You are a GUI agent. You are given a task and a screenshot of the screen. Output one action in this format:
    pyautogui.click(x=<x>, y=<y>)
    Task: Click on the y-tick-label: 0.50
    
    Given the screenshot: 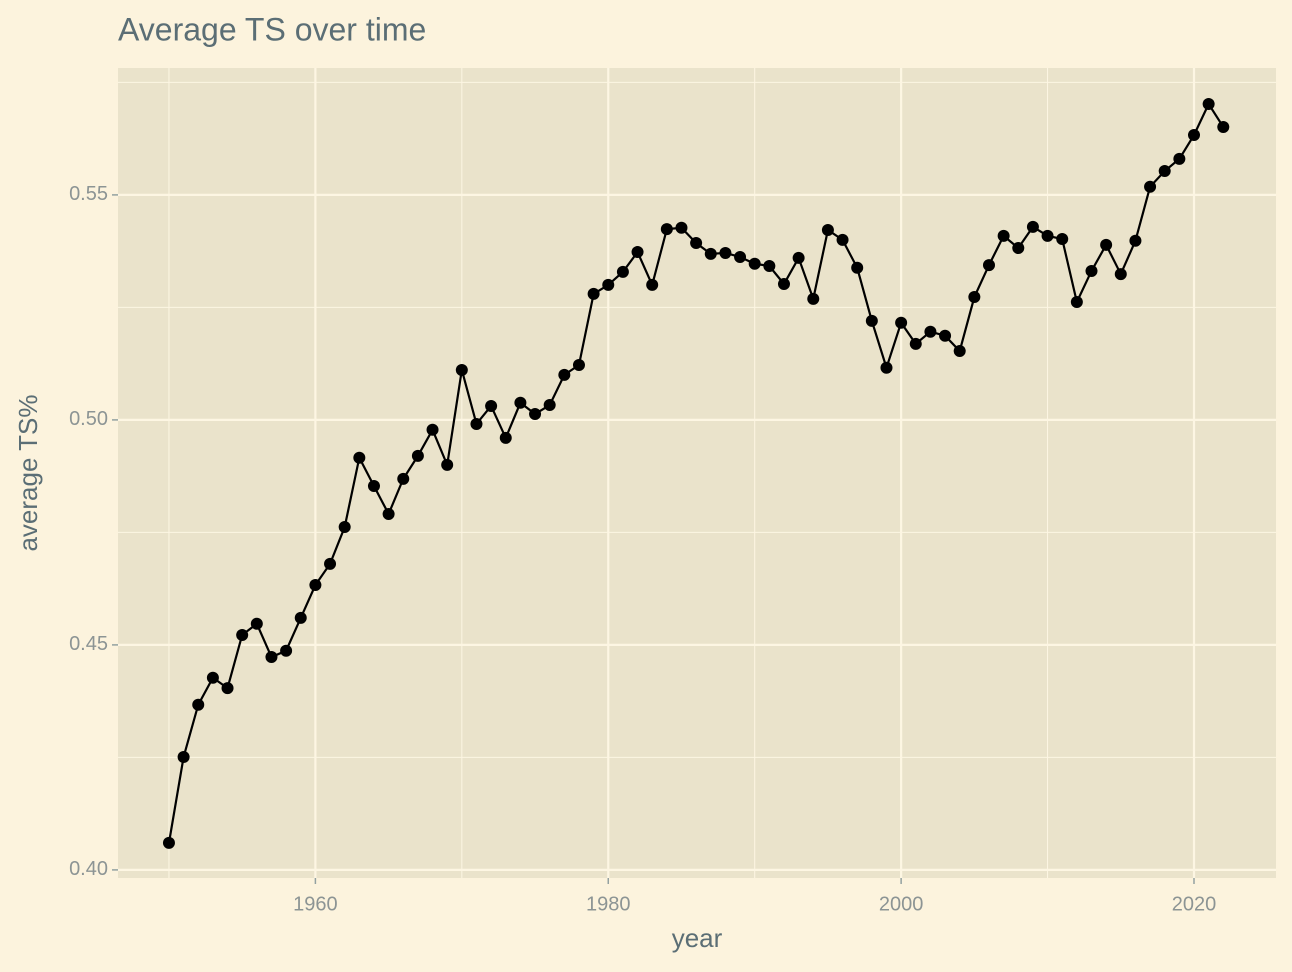 What is the action you would take?
    pyautogui.click(x=88, y=419)
    